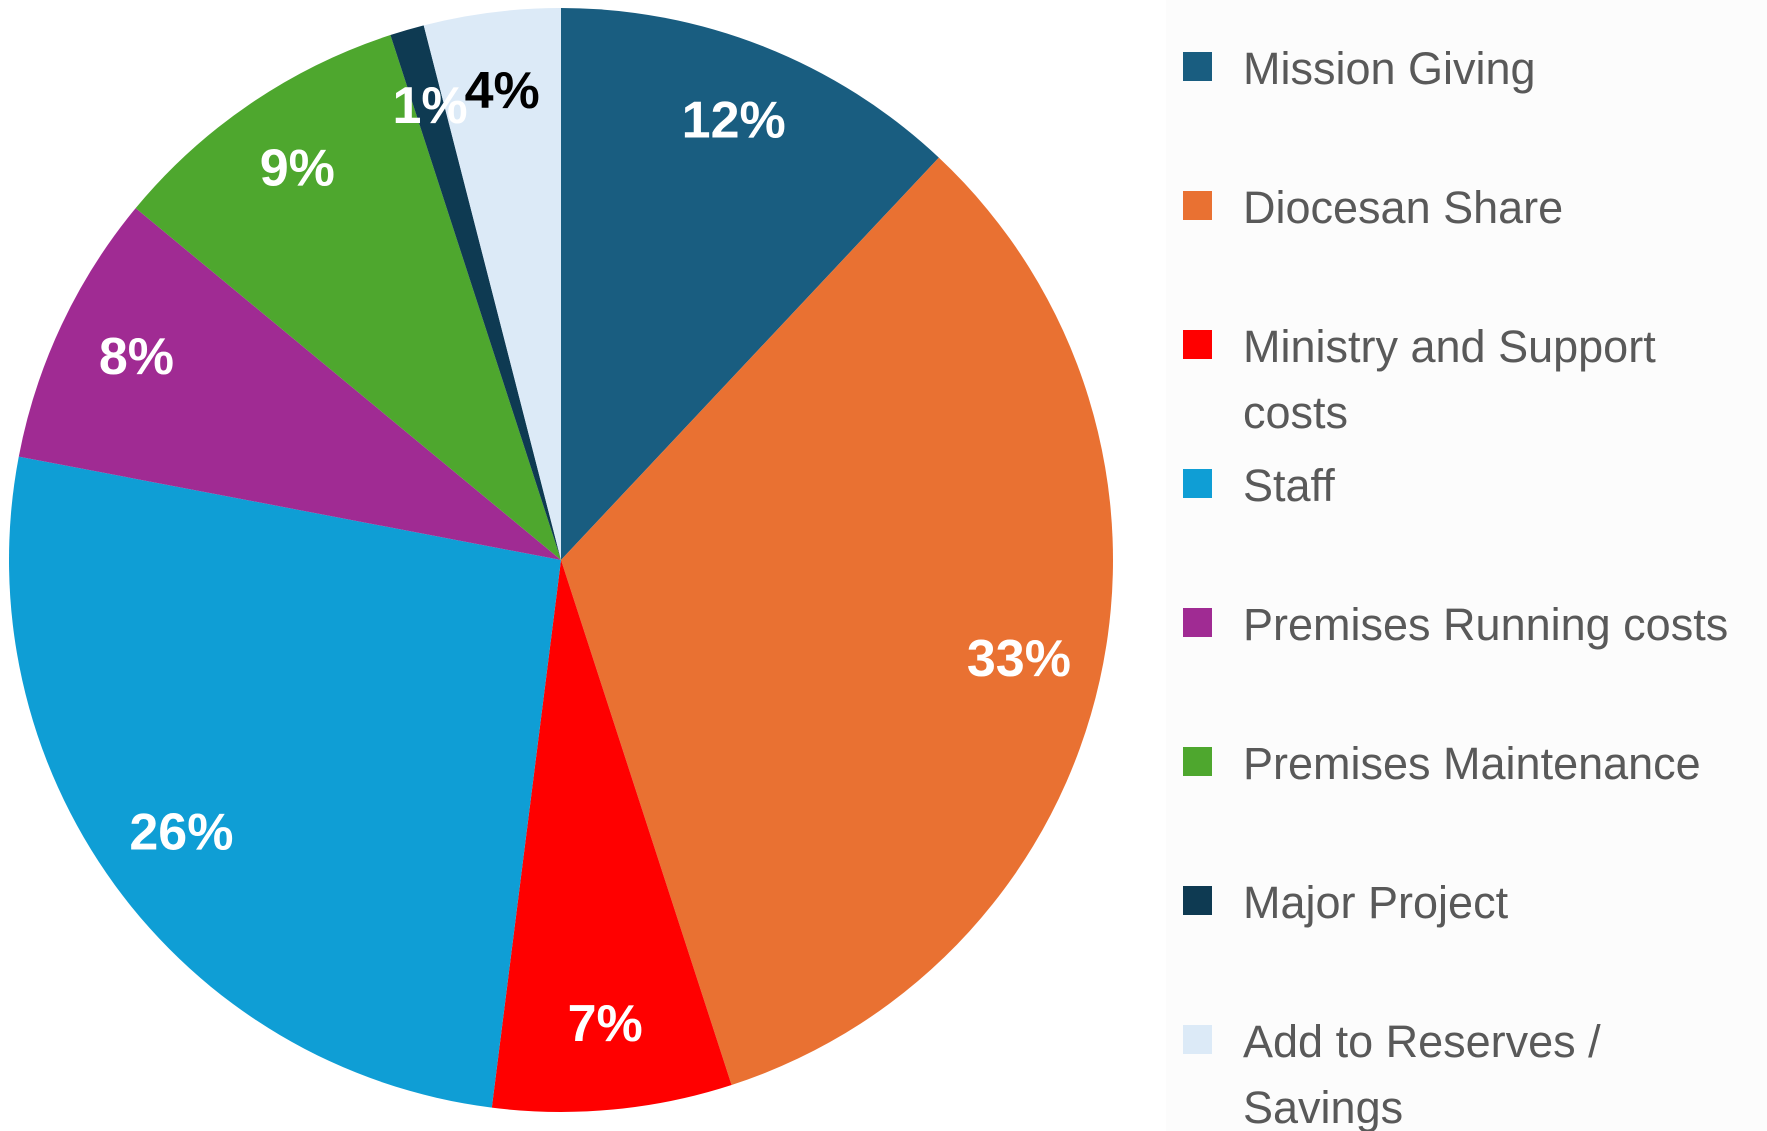 This screenshot has height=1131, width=1767. What do you see at coordinates (1019, 659) in the screenshot?
I see `data-label: 33%` at bounding box center [1019, 659].